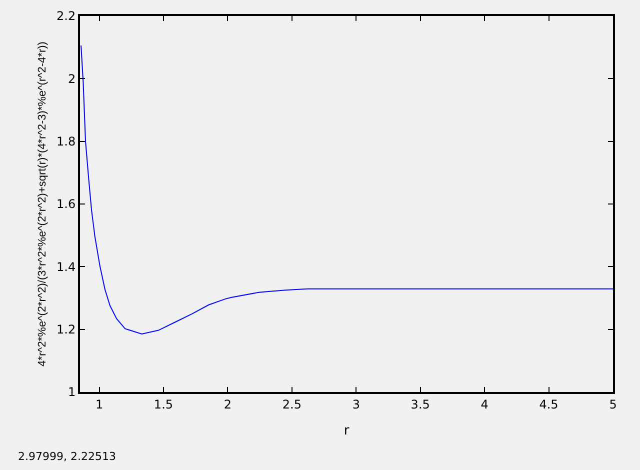 Image resolution: width=640 pixels, height=470 pixels. Describe the element at coordinates (72, 392) in the screenshot. I see `y-tick-label: 1` at that location.